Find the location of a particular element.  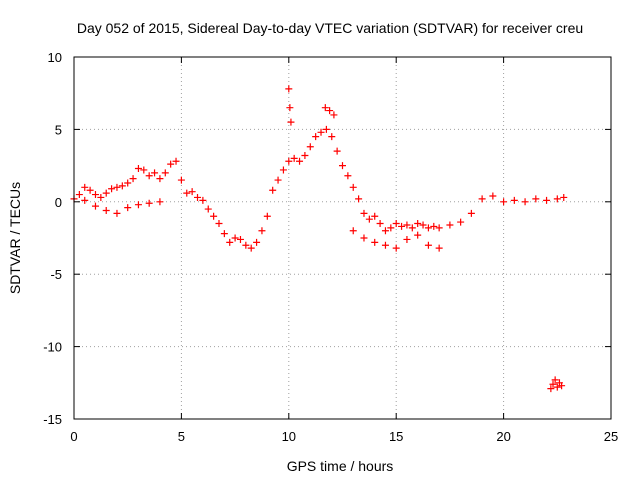

x-axis-label: GPS time / hours is located at coordinates (340, 466).